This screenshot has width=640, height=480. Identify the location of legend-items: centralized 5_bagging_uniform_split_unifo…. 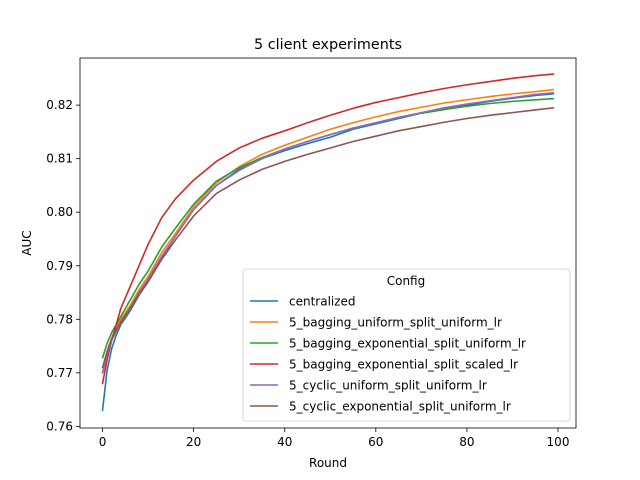
(388, 354).